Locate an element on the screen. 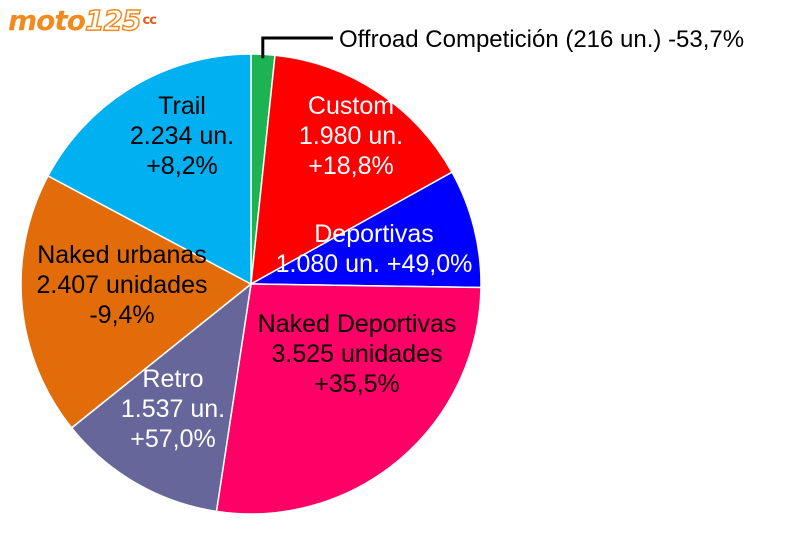 The width and height of the screenshot is (800, 542). slice-label-deportivas: Deportivas 1.080 un. +49,0% is located at coordinates (374, 249).